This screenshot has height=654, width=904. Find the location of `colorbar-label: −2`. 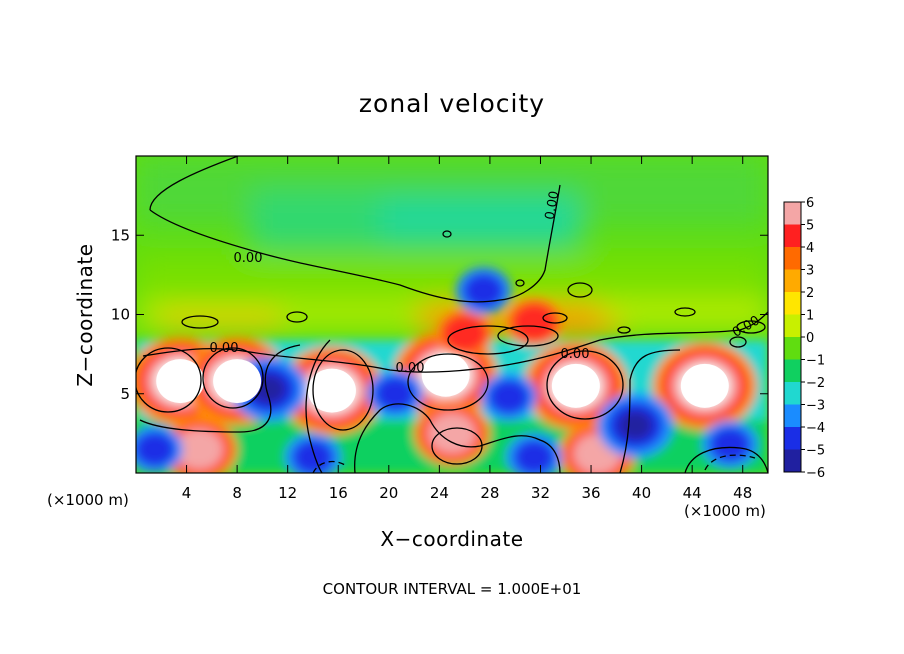

colorbar-label: −2 is located at coordinates (815, 383).